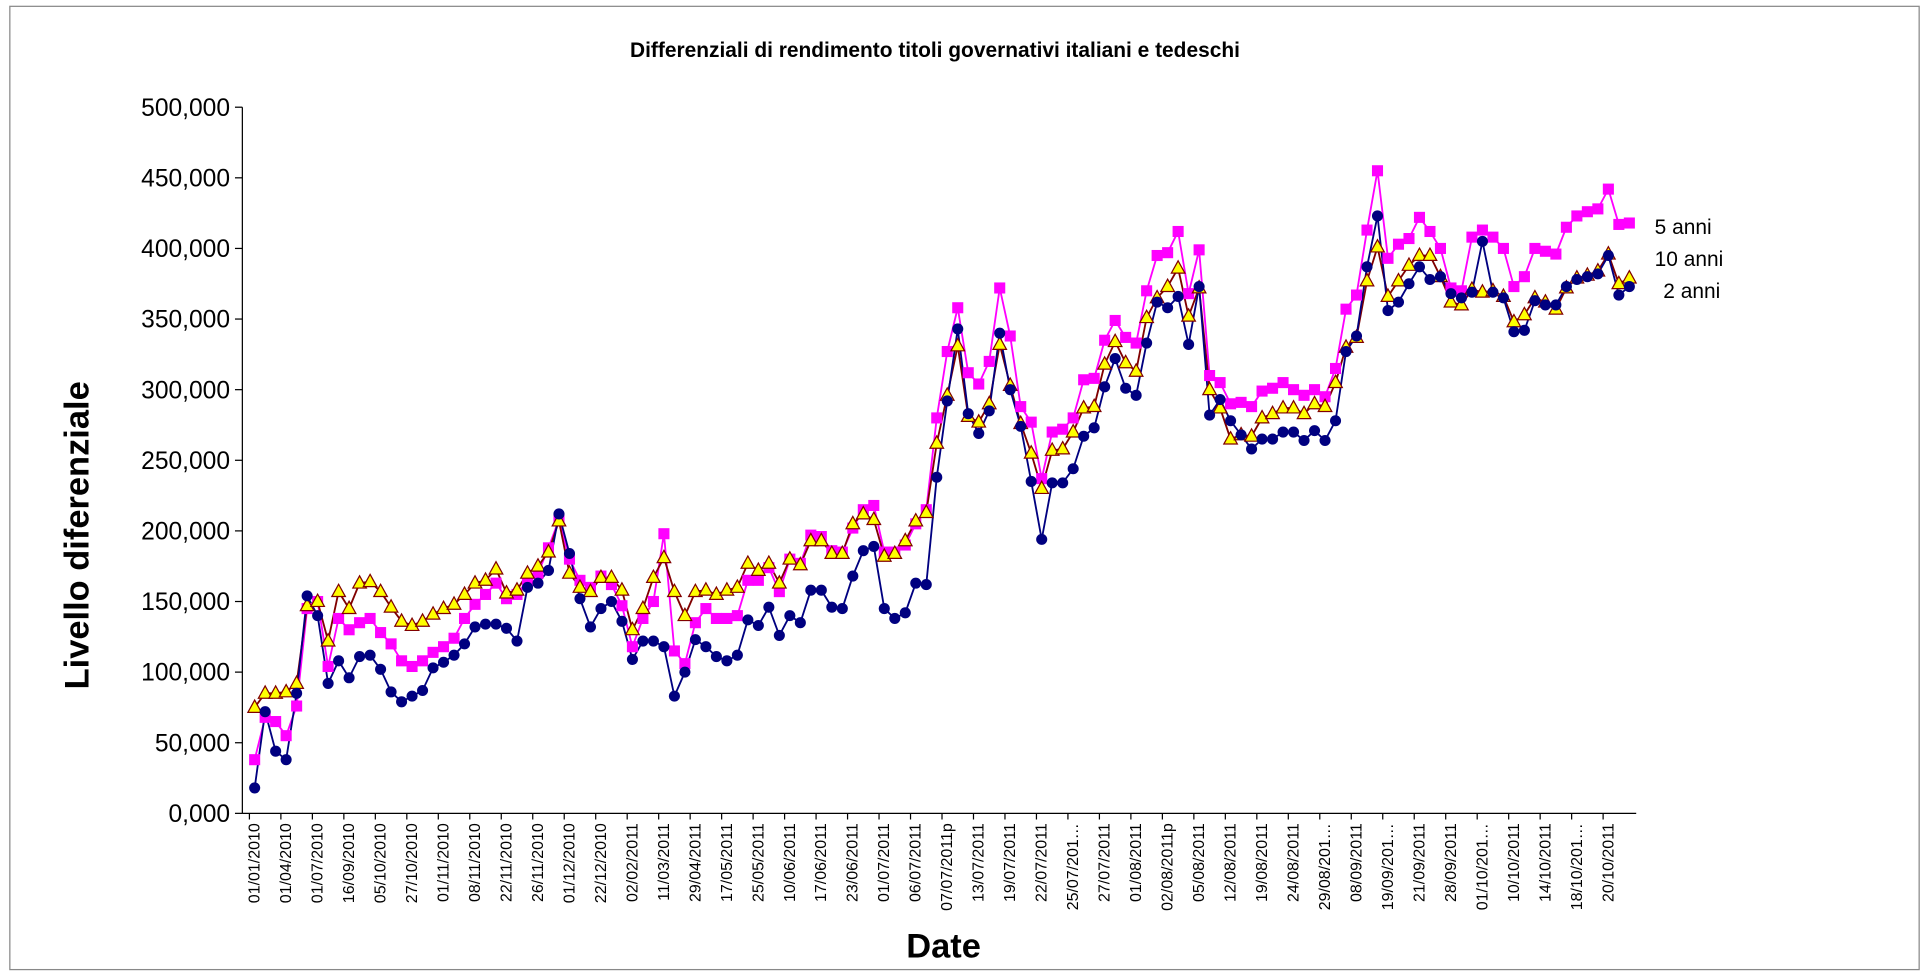  What do you see at coordinates (255, 863) in the screenshot?
I see `x-tick-label: 01/01/2010` at bounding box center [255, 863].